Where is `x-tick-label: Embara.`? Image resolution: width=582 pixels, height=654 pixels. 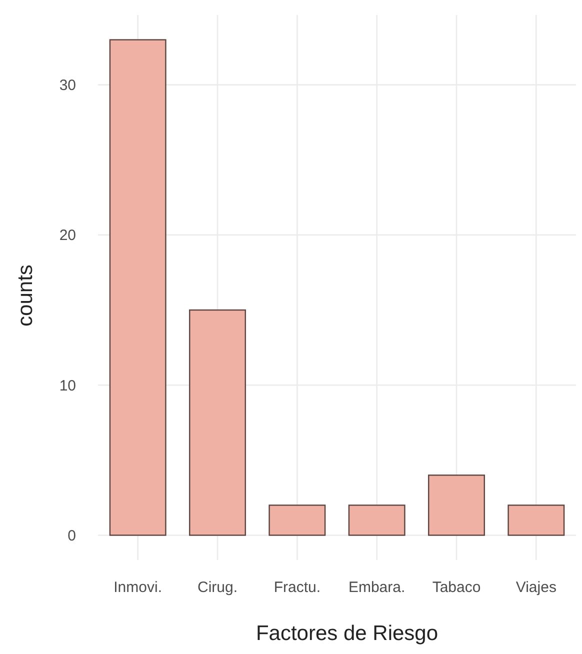
x-tick-label: Embara. is located at coordinates (377, 587).